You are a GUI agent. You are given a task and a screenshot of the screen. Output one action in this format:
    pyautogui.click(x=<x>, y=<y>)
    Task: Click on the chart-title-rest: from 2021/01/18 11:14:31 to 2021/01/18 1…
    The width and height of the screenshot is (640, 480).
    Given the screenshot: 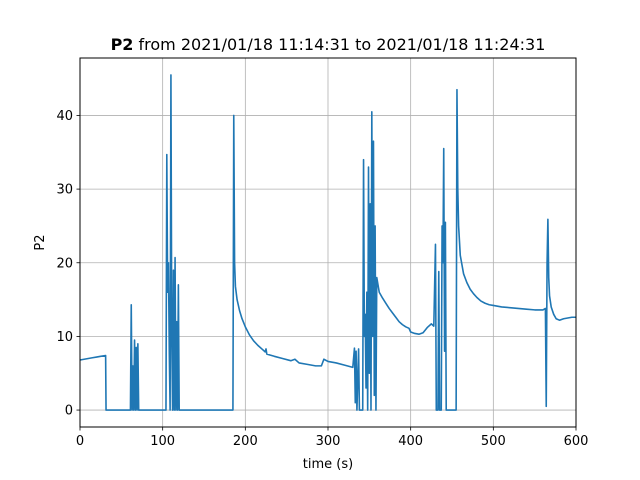 What is the action you would take?
    pyautogui.click(x=339, y=44)
    